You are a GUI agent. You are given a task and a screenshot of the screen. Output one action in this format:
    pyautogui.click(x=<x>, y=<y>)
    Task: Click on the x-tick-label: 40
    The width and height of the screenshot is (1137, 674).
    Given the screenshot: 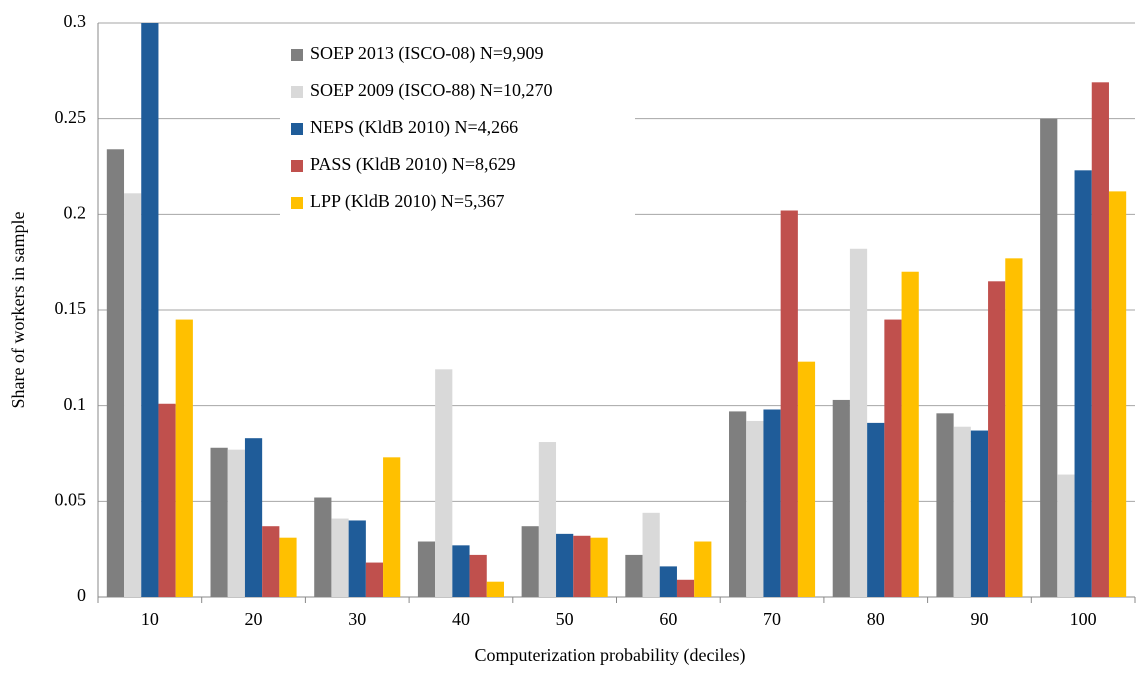 What is the action you would take?
    pyautogui.click(x=461, y=619)
    